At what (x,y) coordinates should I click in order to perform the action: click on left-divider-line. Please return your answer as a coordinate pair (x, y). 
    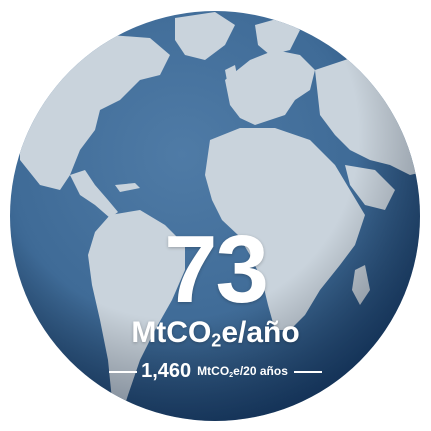
    Looking at the image, I should click on (123, 371).